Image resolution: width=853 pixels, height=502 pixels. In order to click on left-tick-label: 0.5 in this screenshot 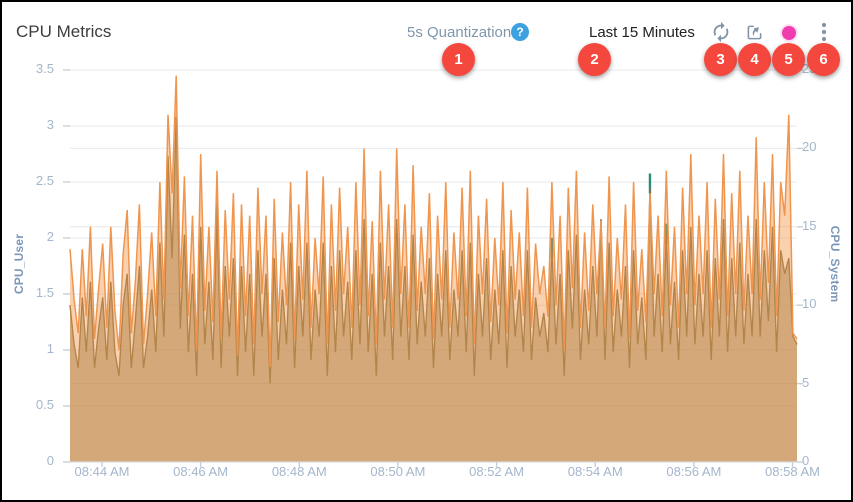, I will do `click(44, 404)`.